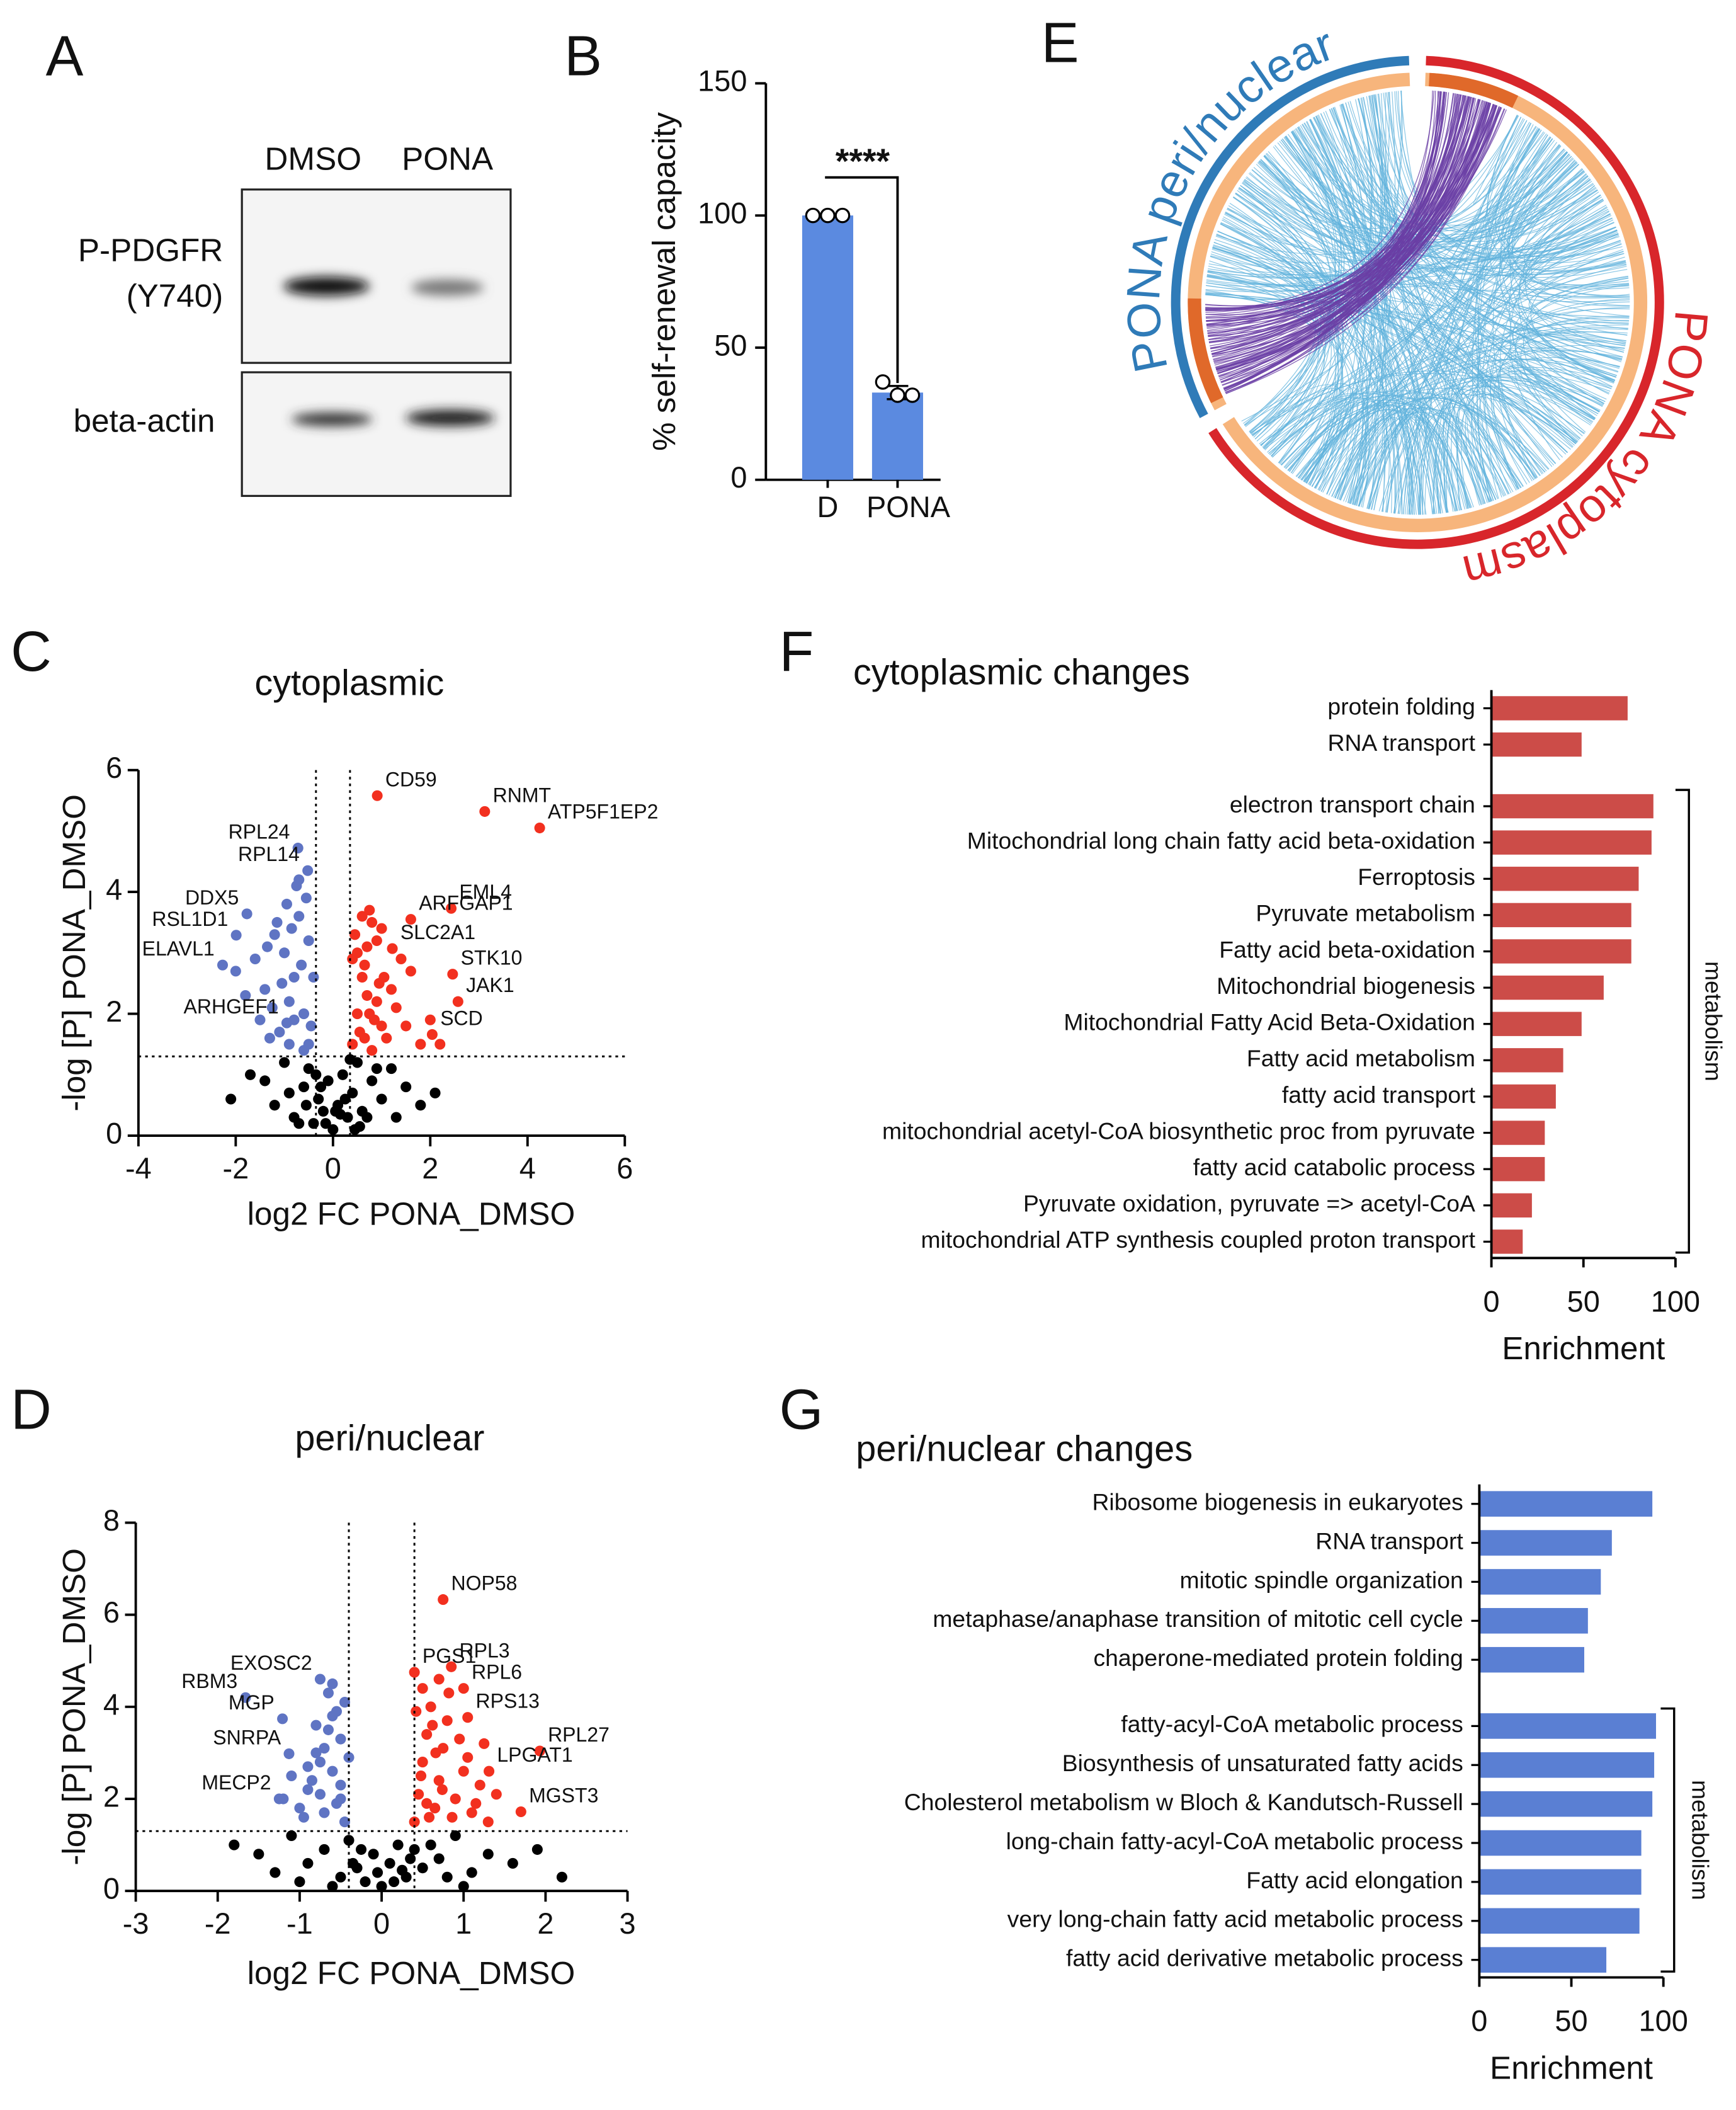 This screenshot has height=2110, width=1736. I want to click on category-label: Ribosome biogenesis in eukaryotes, so click(1277, 1502).